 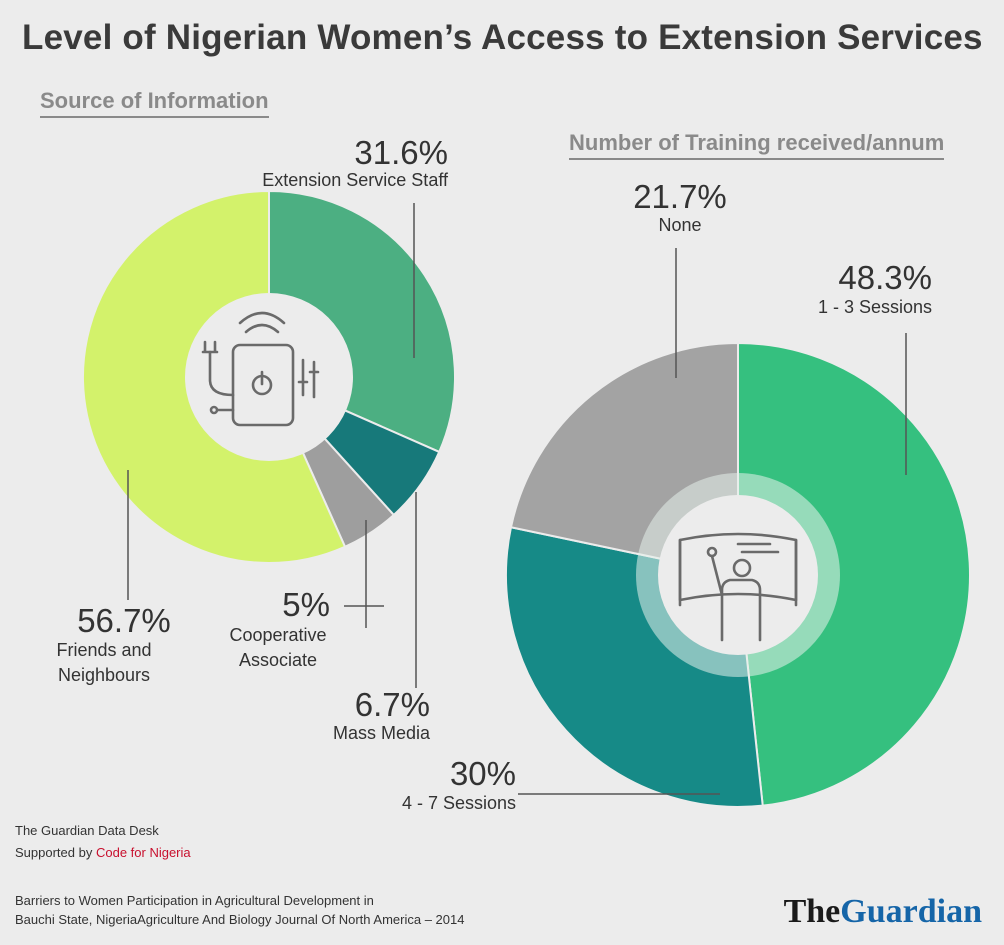 What do you see at coordinates (355, 180) in the screenshot?
I see `label-extension-staff: Extension Service Staff` at bounding box center [355, 180].